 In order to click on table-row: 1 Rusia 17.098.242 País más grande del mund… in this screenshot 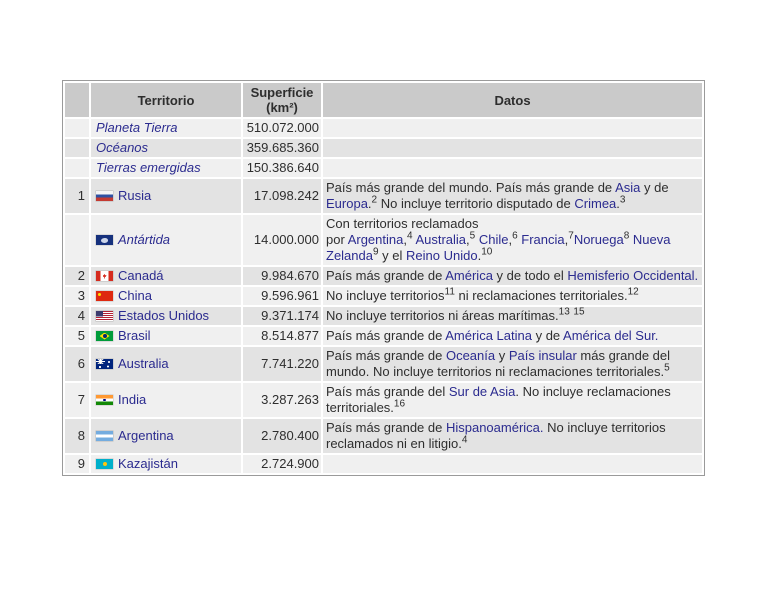, I will do `click(383, 196)`.